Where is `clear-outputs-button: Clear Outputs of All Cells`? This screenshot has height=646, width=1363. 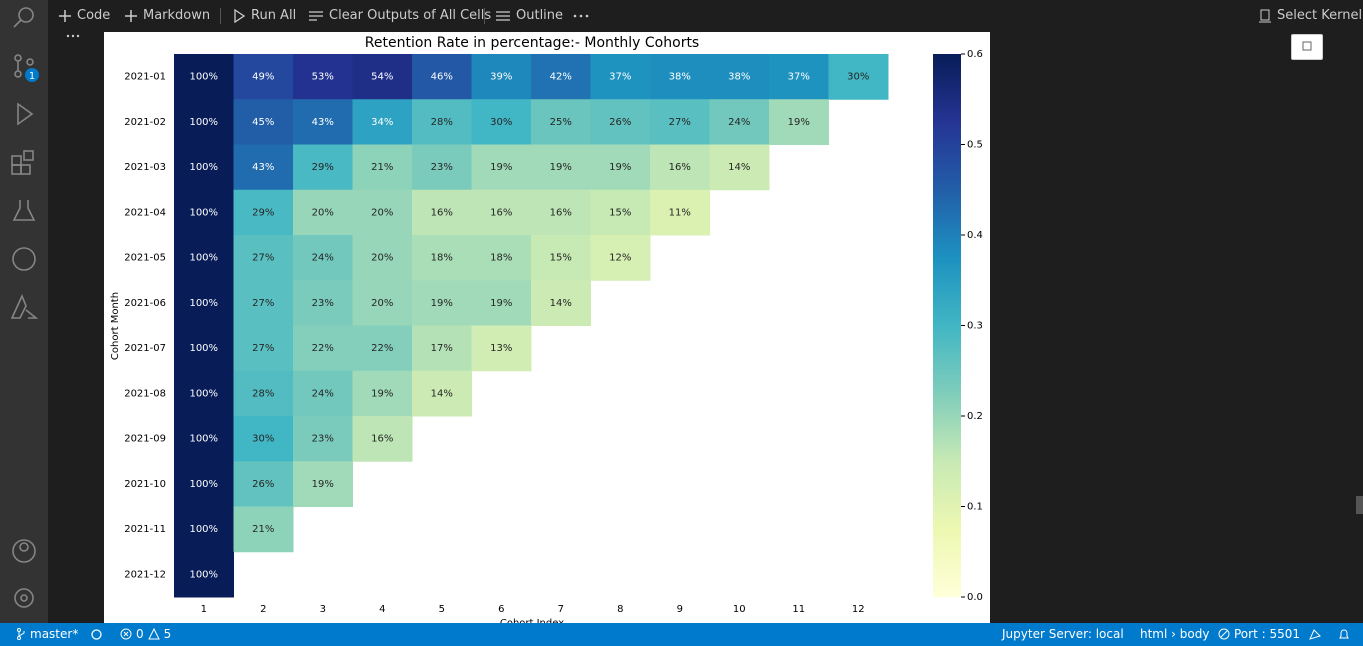
clear-outputs-button: Clear Outputs of All Cells is located at coordinates (399, 15).